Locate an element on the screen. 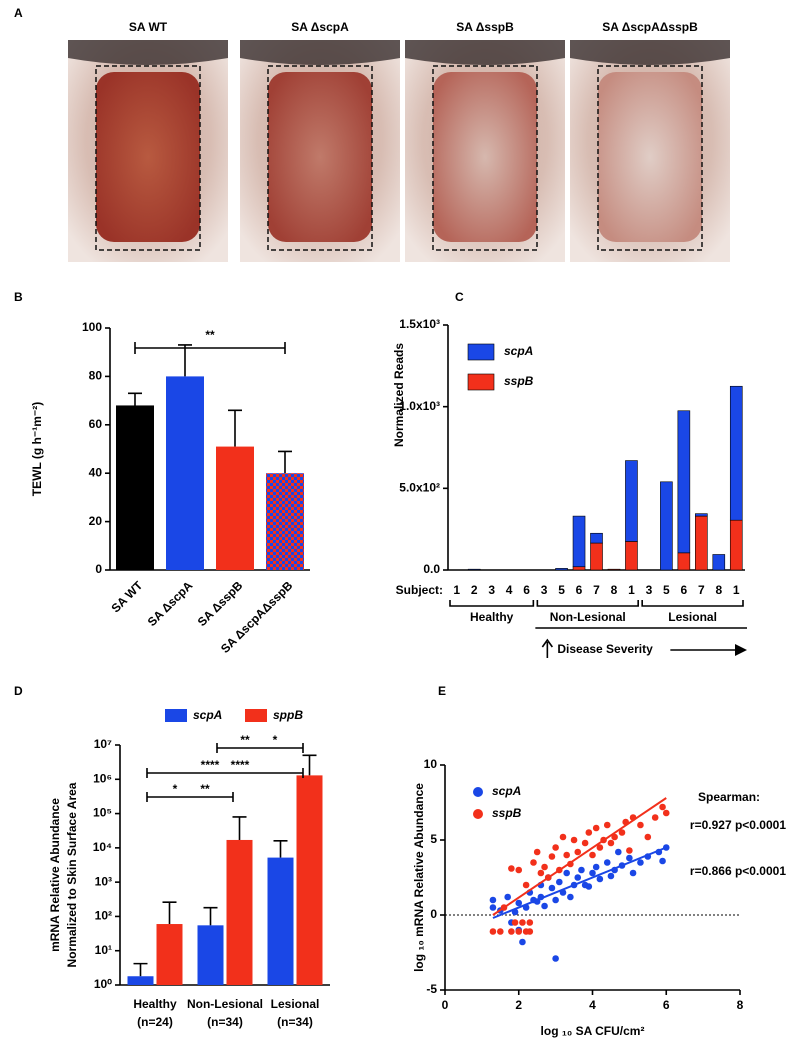 The width and height of the screenshot is (789, 1050). severity-label: Disease Severity is located at coordinates (605, 649).